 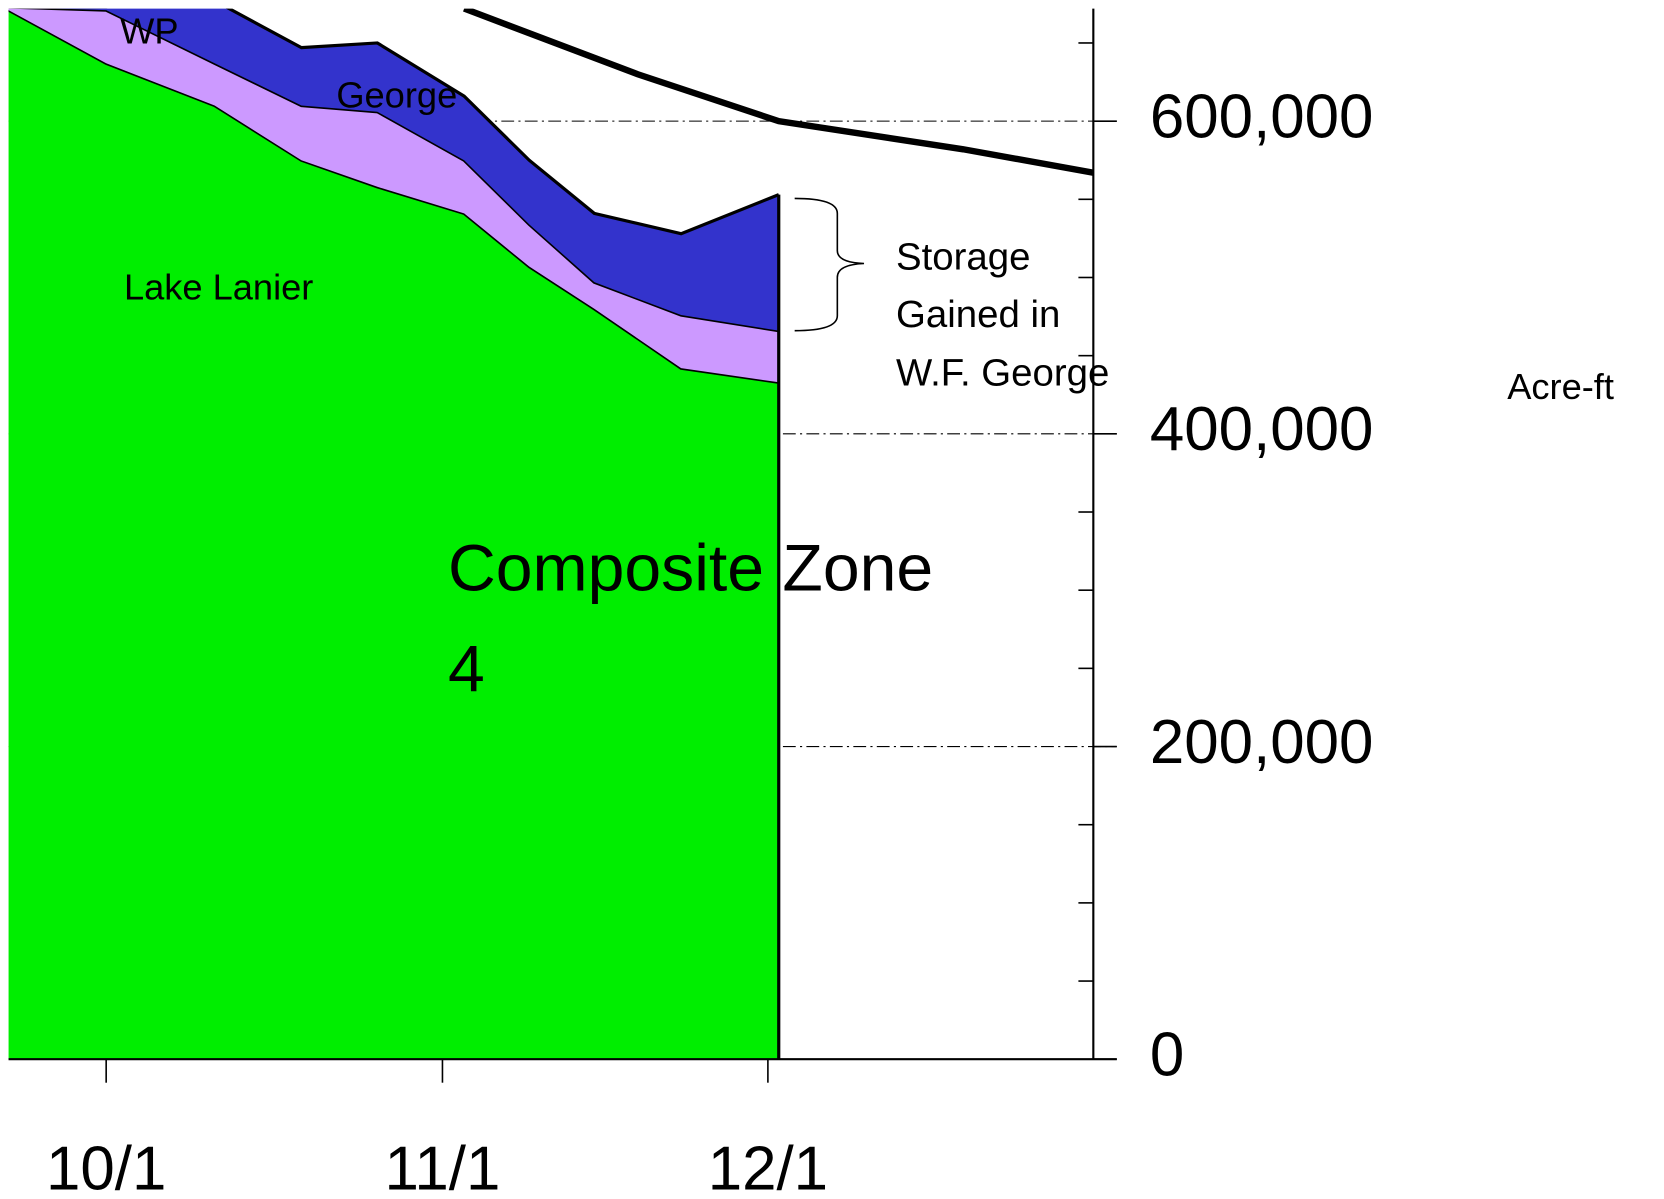 What do you see at coordinates (443, 1167) in the screenshot?
I see `x-tick-label: 11/1` at bounding box center [443, 1167].